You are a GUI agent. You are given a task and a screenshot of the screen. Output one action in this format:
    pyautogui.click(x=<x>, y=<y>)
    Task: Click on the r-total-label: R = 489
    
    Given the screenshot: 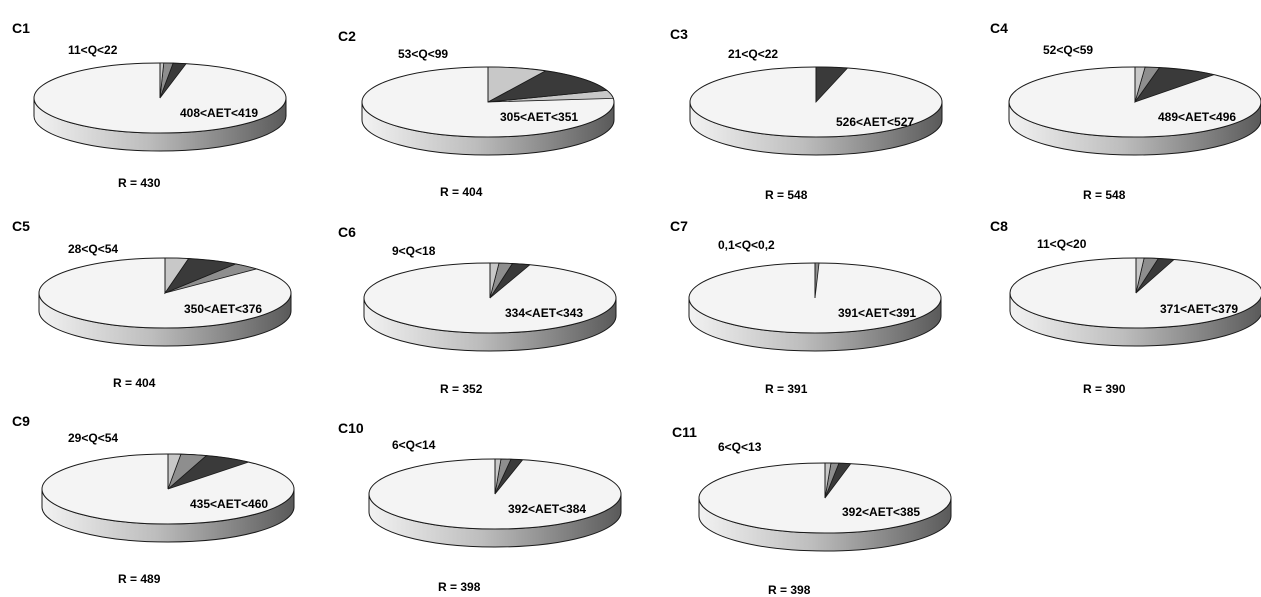 What is the action you would take?
    pyautogui.click(x=139, y=579)
    